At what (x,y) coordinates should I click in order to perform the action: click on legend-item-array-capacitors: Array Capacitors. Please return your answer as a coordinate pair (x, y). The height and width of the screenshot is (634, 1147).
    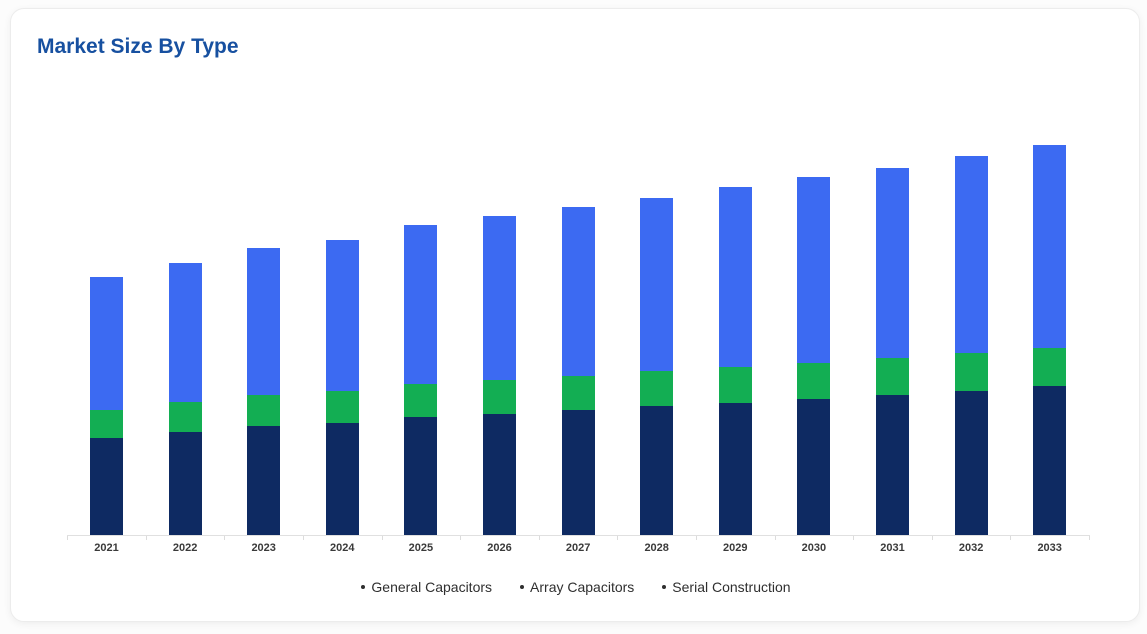
    Looking at the image, I should click on (577, 587).